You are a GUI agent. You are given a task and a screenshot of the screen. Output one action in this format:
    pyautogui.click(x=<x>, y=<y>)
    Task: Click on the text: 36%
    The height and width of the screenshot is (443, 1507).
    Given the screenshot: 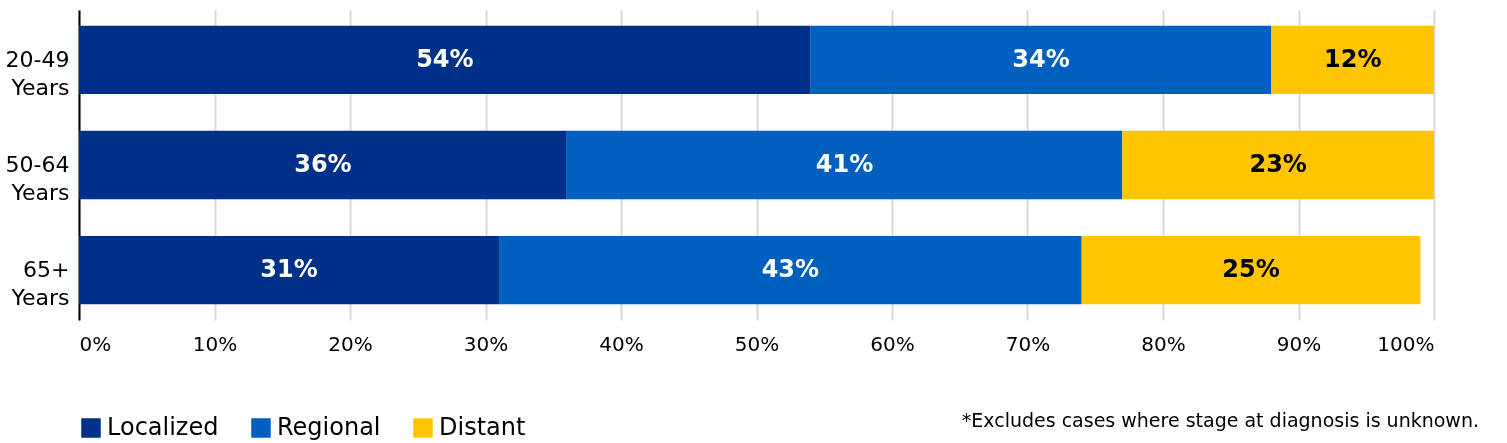 What is the action you would take?
    pyautogui.click(x=323, y=164)
    